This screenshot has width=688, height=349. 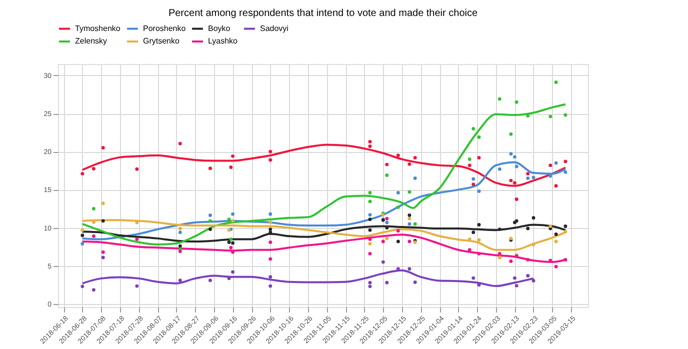 What do you see at coordinates (323, 13) in the screenshot?
I see `chart-title: Percent among respondents that intend to vote and made their choice` at bounding box center [323, 13].